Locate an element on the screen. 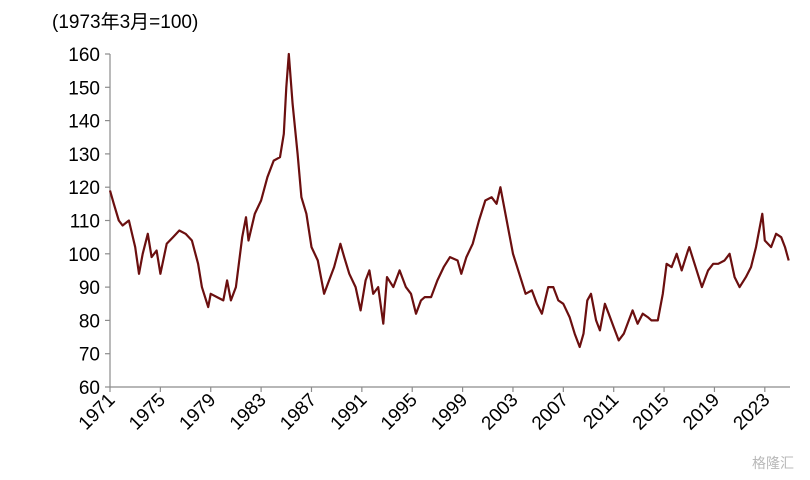  x-tick-label: 1991 is located at coordinates (349, 412).